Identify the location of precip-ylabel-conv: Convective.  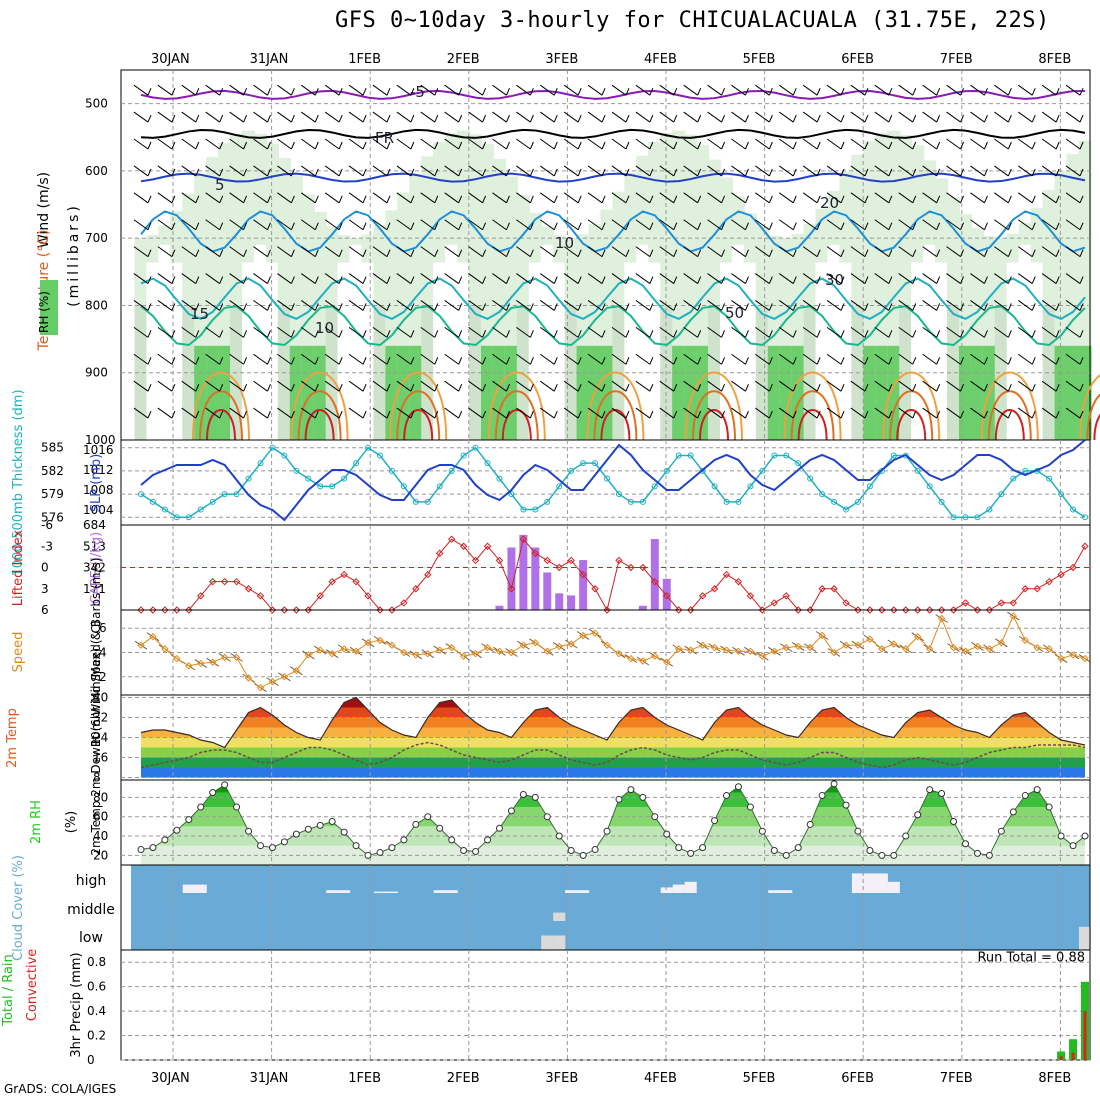
(32, 985).